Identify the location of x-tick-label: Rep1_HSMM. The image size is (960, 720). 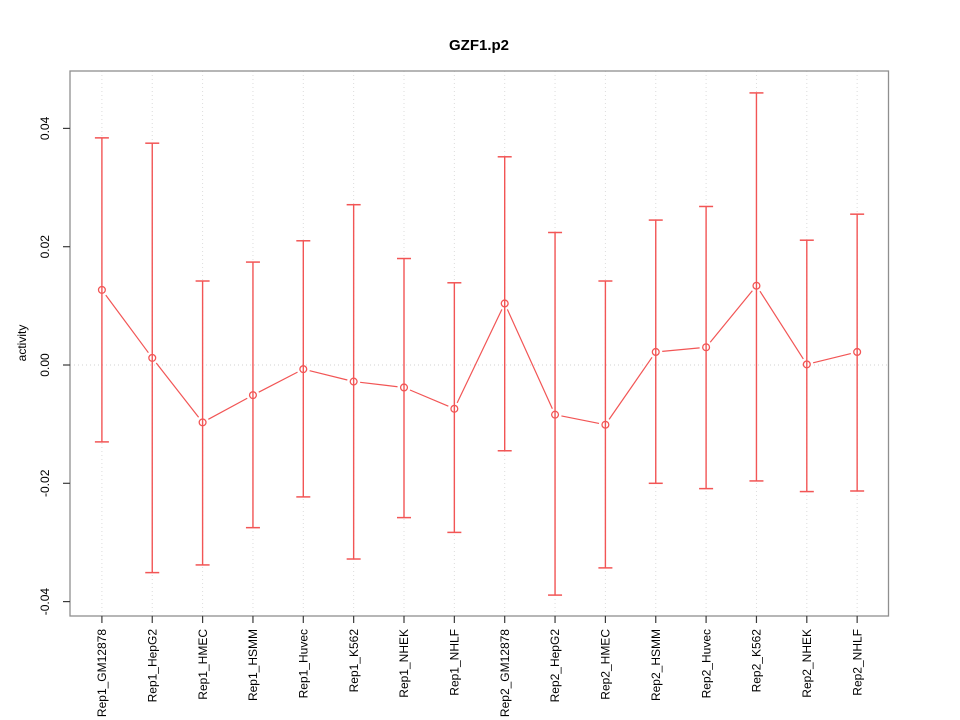
(253, 665).